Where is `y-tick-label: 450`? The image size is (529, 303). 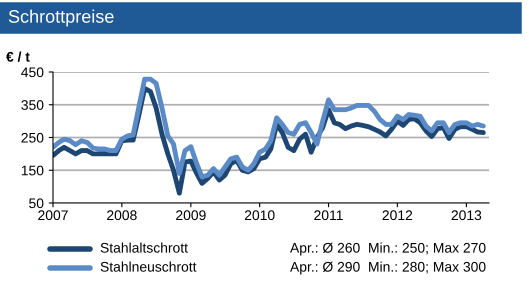
y-tick-label: 450 is located at coordinates (32, 72).